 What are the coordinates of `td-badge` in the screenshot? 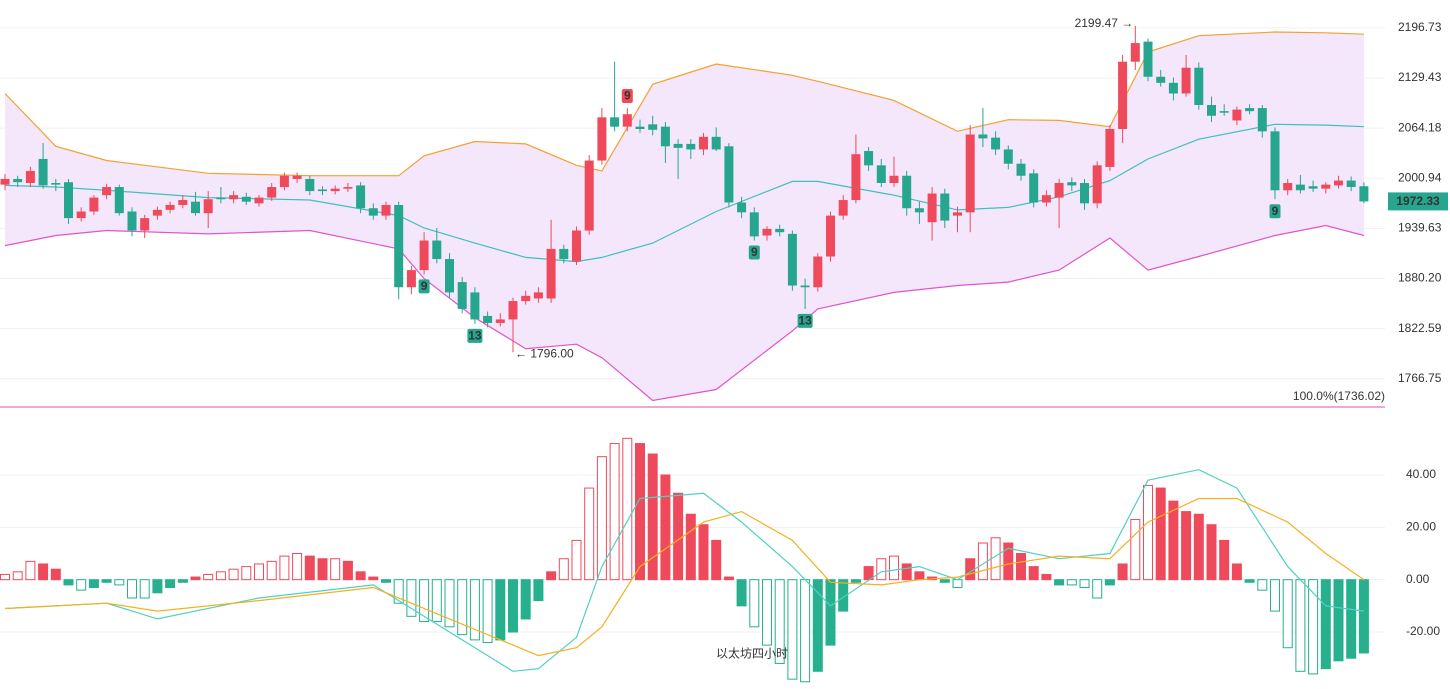 It's located at (475, 335).